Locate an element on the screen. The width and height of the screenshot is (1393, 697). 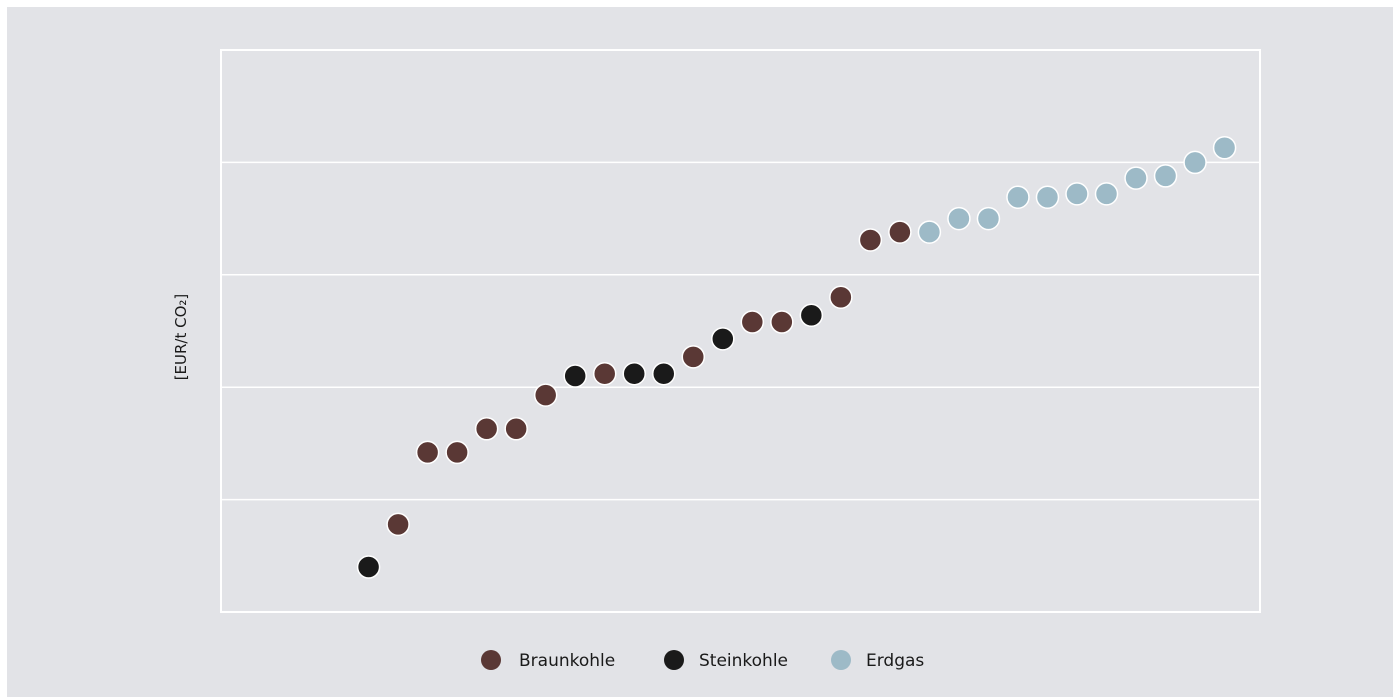
legend: Braunkohle Steinkohle Erdgas is located at coordinates (702, 660).